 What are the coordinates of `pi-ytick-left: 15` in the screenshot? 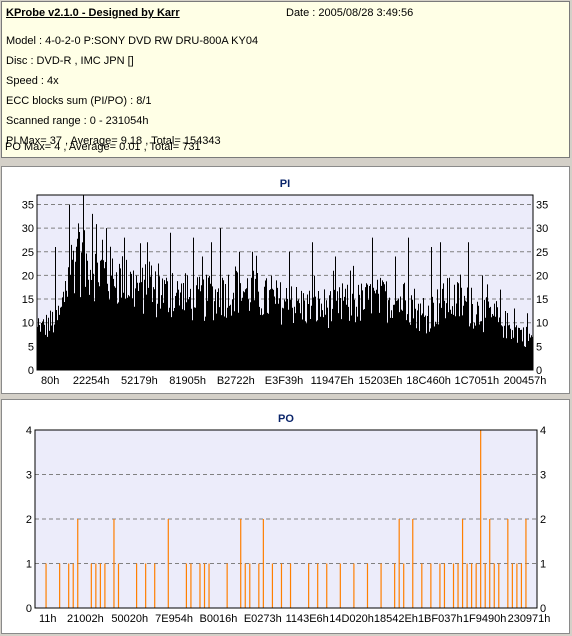 It's located at (28, 300).